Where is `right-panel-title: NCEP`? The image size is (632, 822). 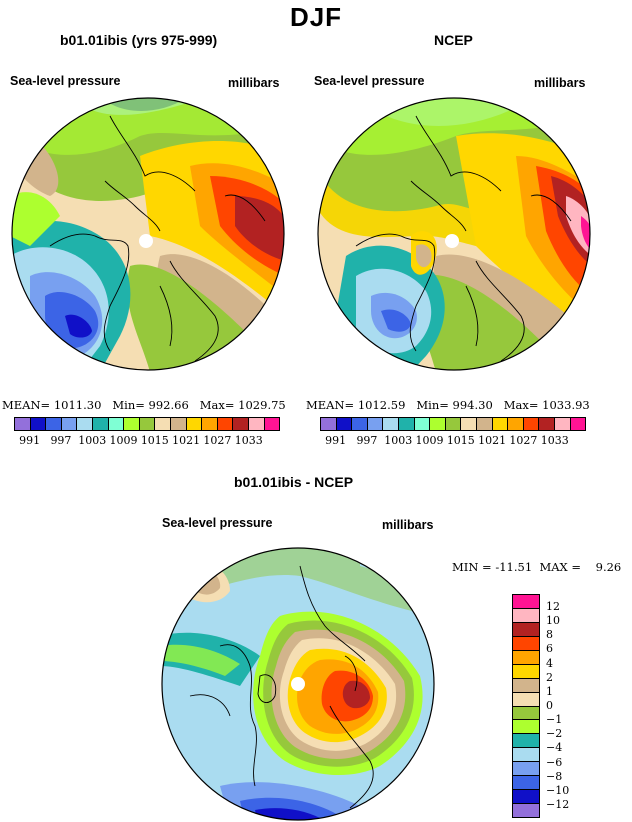
right-panel-title: NCEP is located at coordinates (453, 40).